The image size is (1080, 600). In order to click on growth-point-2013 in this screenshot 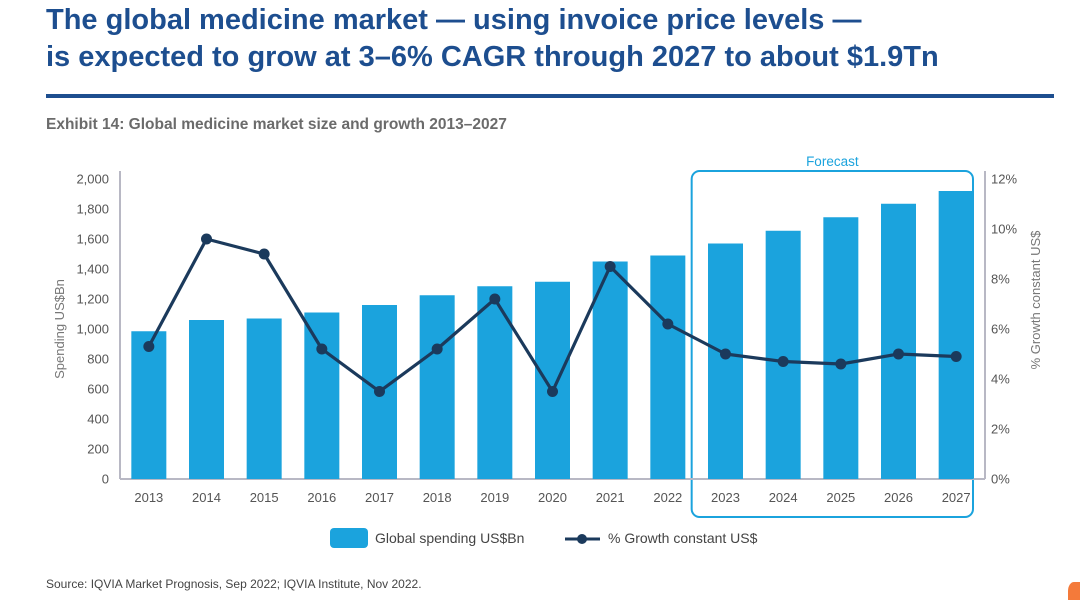, I will do `click(149, 346)`.